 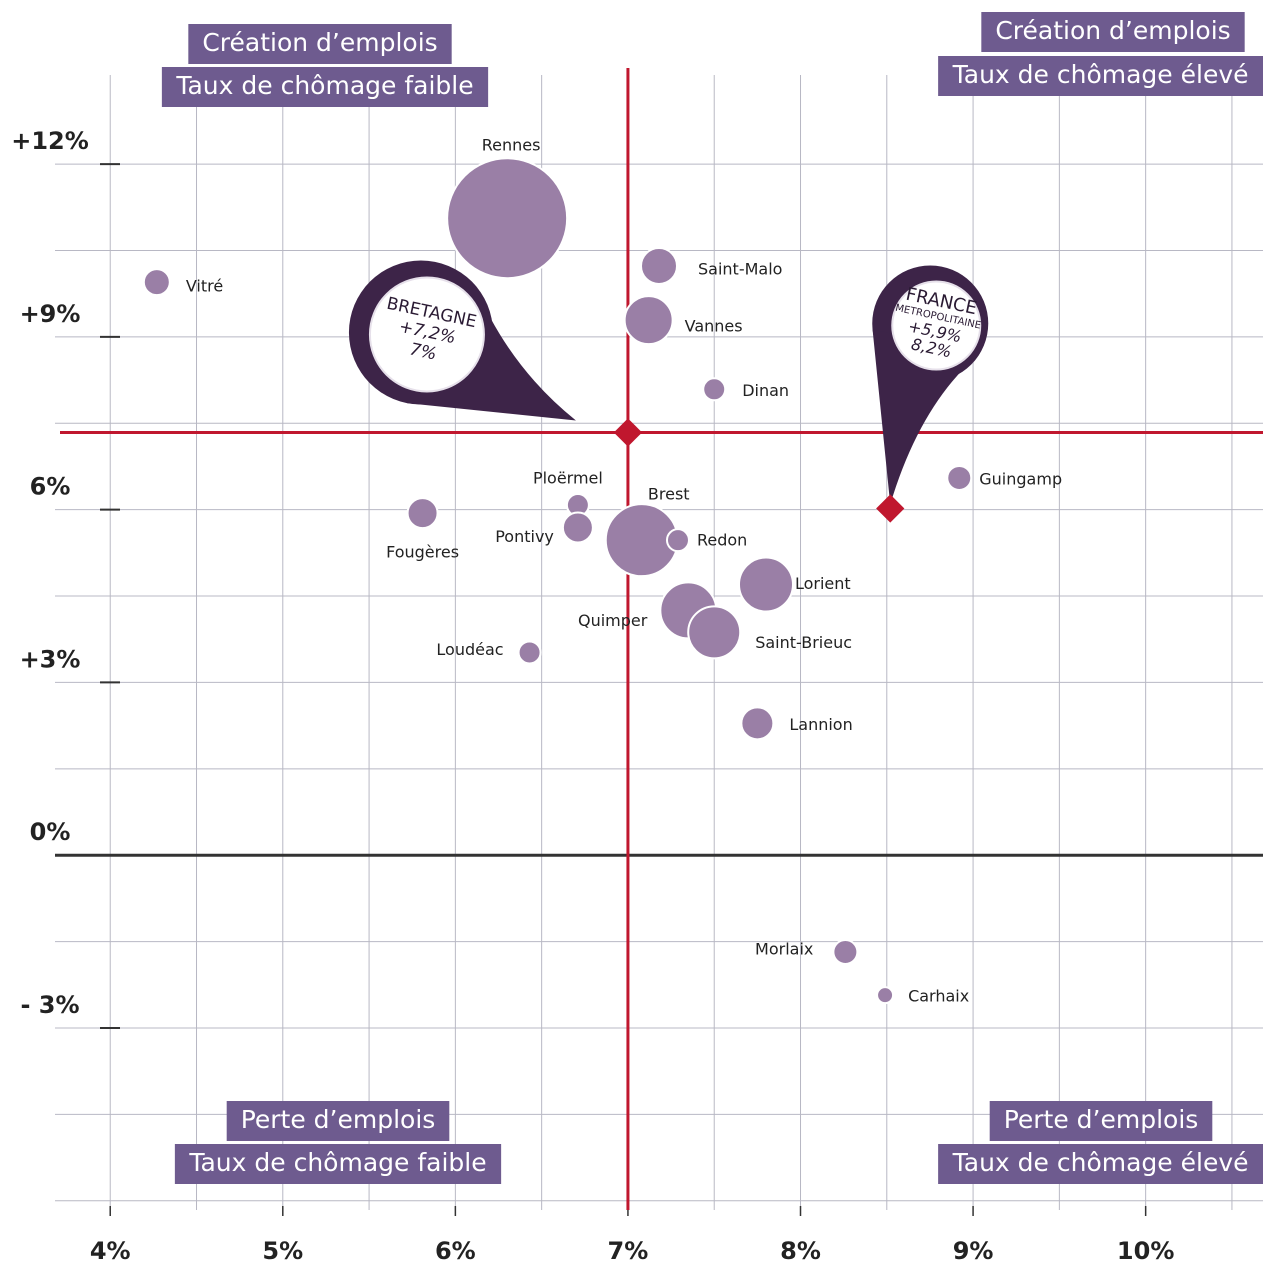 What do you see at coordinates (714, 326) in the screenshot?
I see `bubble-label: Vannes` at bounding box center [714, 326].